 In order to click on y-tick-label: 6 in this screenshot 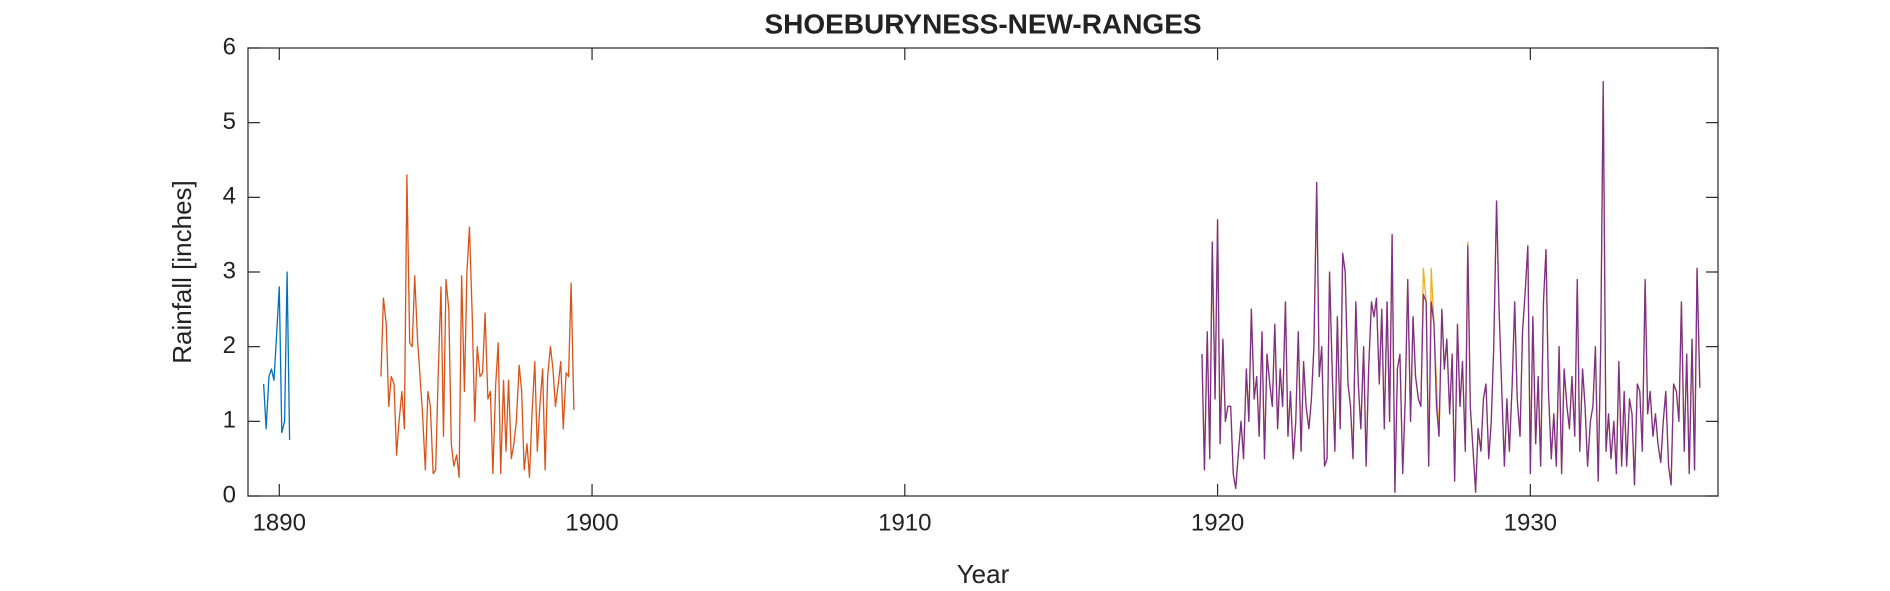, I will do `click(229, 46)`.